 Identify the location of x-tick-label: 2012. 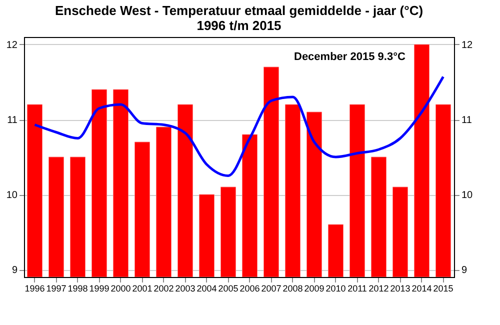
(378, 289).